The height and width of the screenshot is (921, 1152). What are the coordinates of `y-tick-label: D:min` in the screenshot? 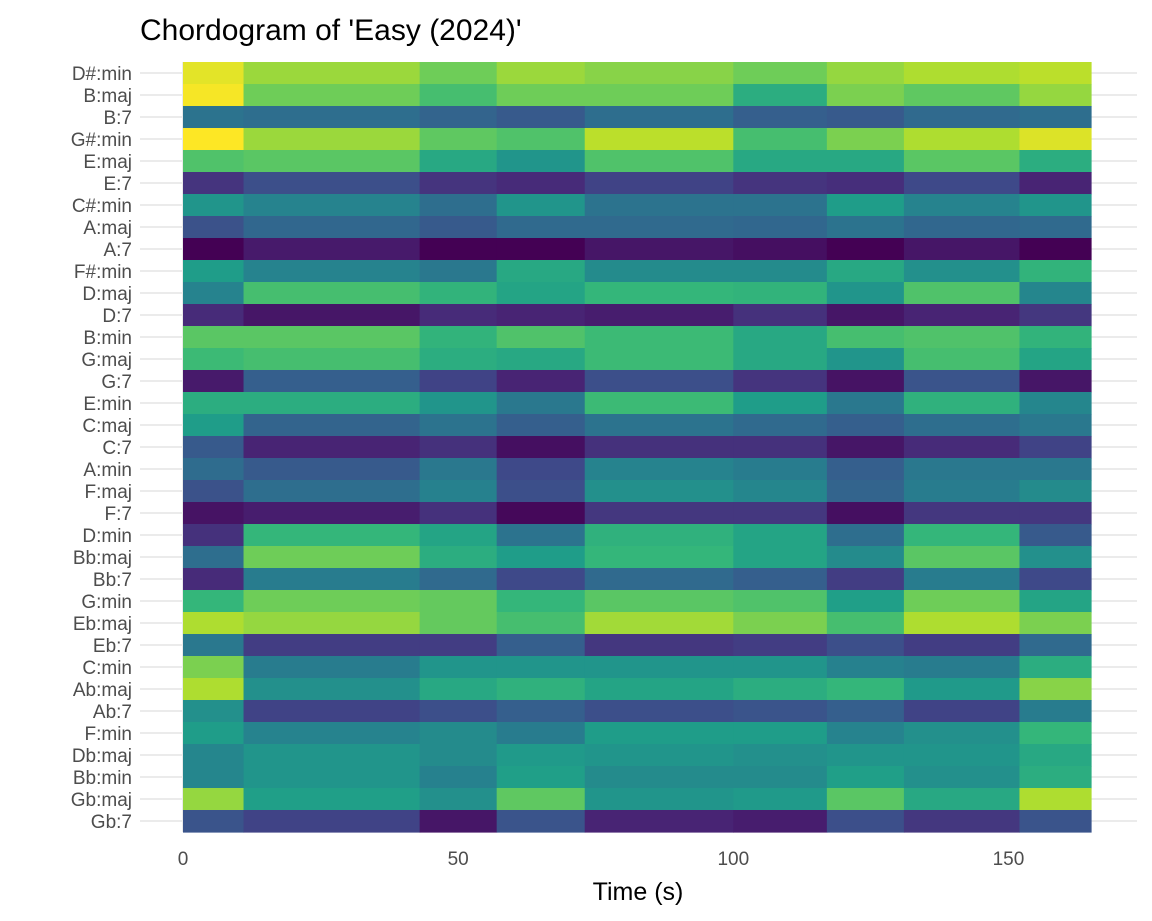 It's located at (107, 536).